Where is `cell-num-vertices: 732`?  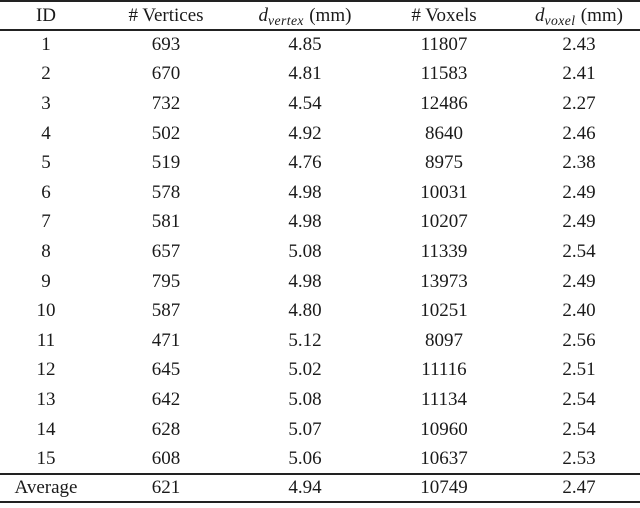
cell-num-vertices: 732 is located at coordinates (166, 103).